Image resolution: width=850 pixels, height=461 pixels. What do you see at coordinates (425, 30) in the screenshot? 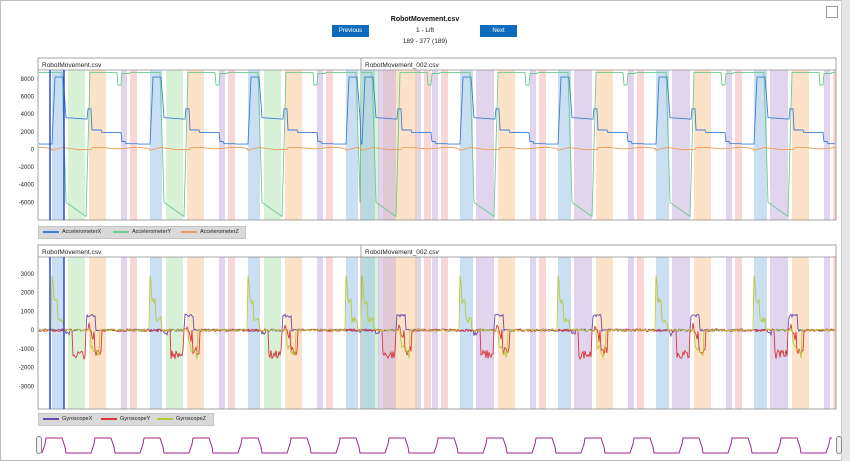
I see `activity-label: 1 - Lift` at bounding box center [425, 30].